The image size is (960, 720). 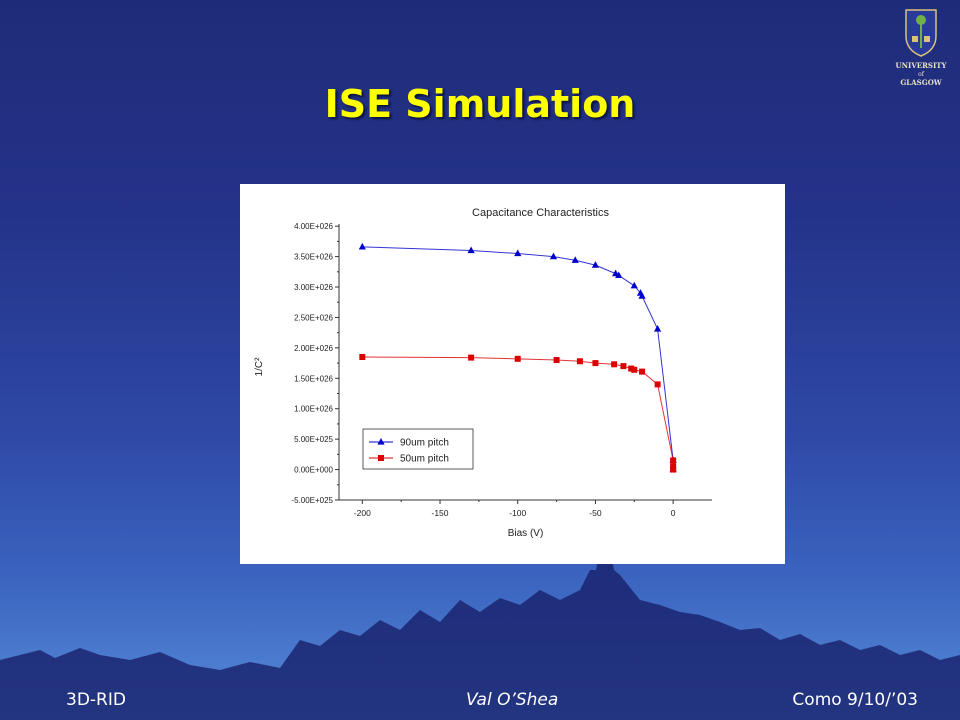 What do you see at coordinates (313, 287) in the screenshot?
I see `y-tick-label: 3.00E+026` at bounding box center [313, 287].